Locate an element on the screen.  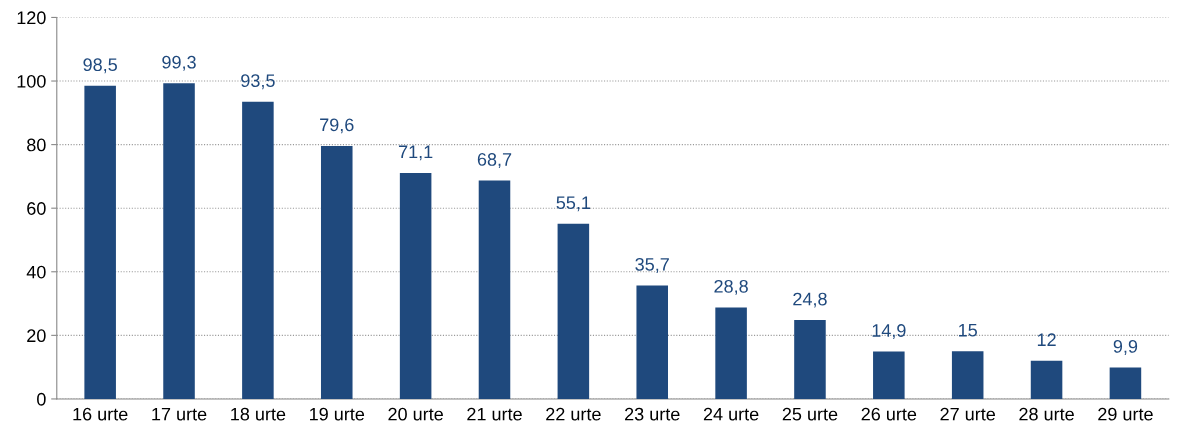
data-label: 98,5 is located at coordinates (100, 66).